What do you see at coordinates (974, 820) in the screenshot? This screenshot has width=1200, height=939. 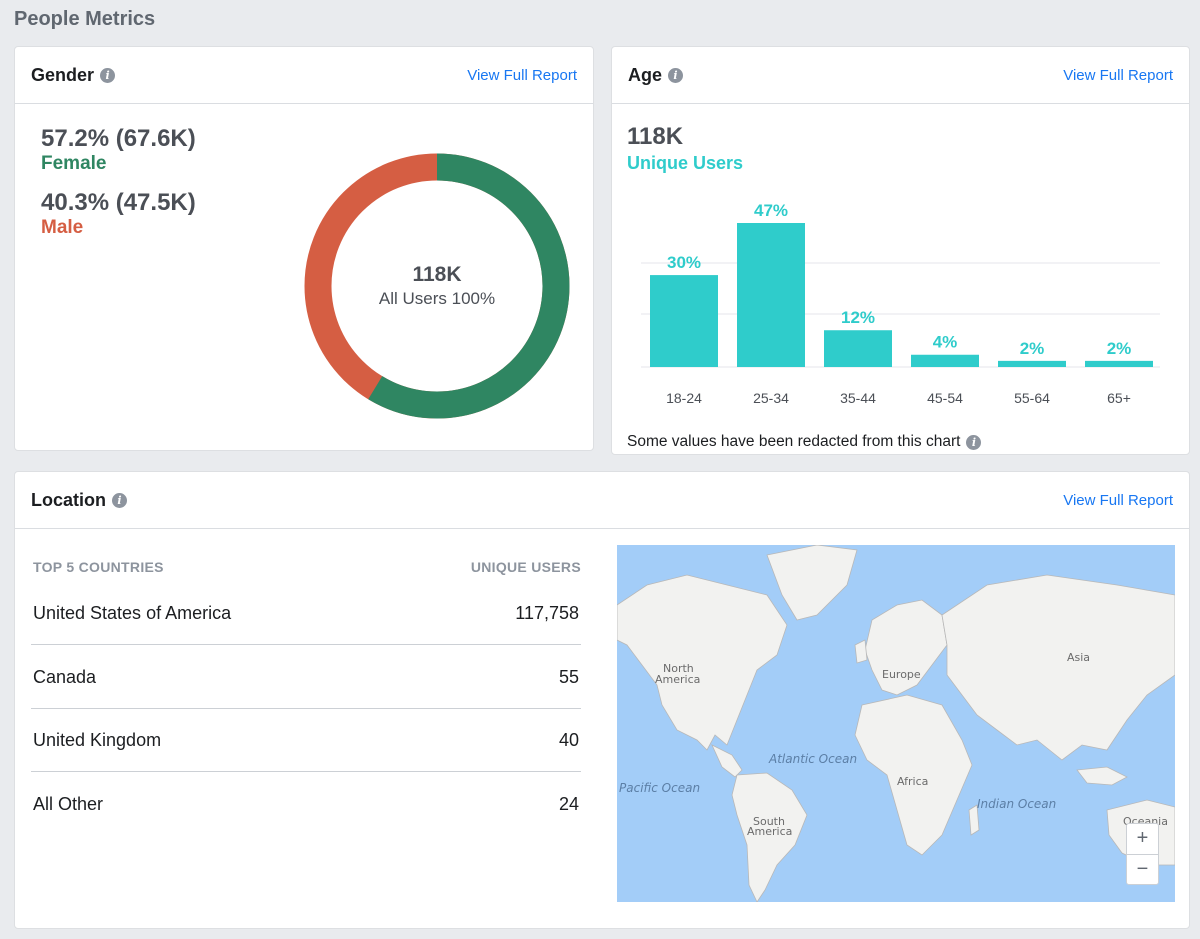 I see `land-madagascar` at bounding box center [974, 820].